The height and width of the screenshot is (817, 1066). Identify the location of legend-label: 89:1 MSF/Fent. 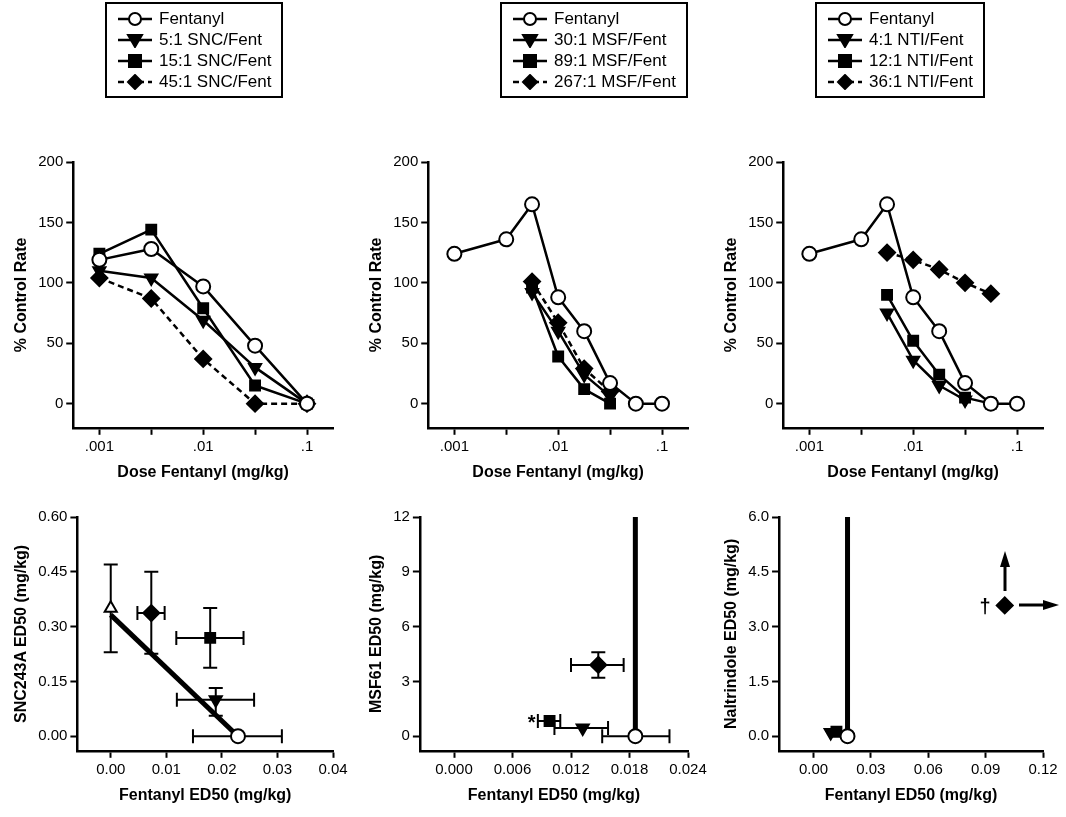
(610, 60).